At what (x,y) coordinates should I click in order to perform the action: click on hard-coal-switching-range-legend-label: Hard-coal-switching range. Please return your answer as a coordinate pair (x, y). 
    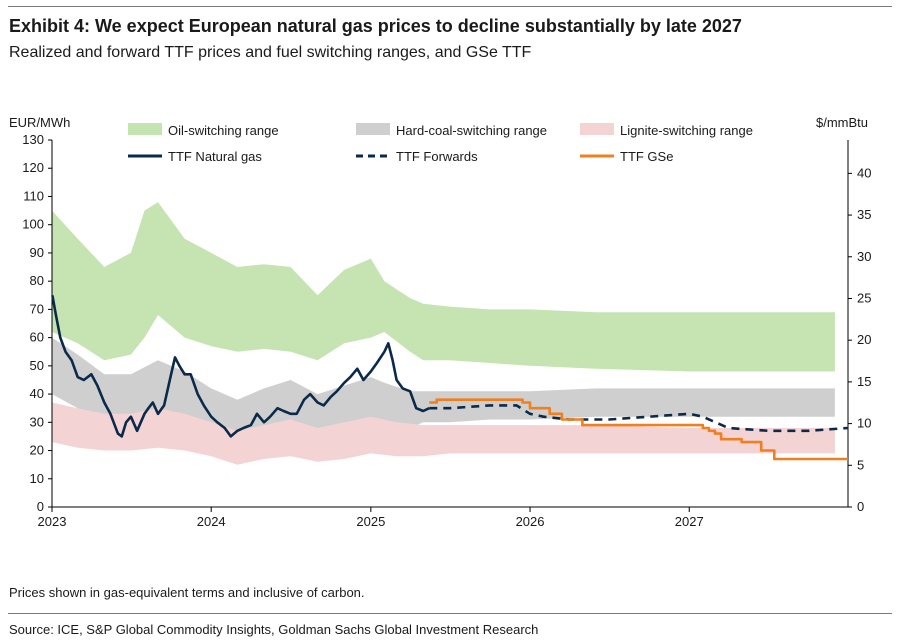
    Looking at the image, I should click on (471, 130).